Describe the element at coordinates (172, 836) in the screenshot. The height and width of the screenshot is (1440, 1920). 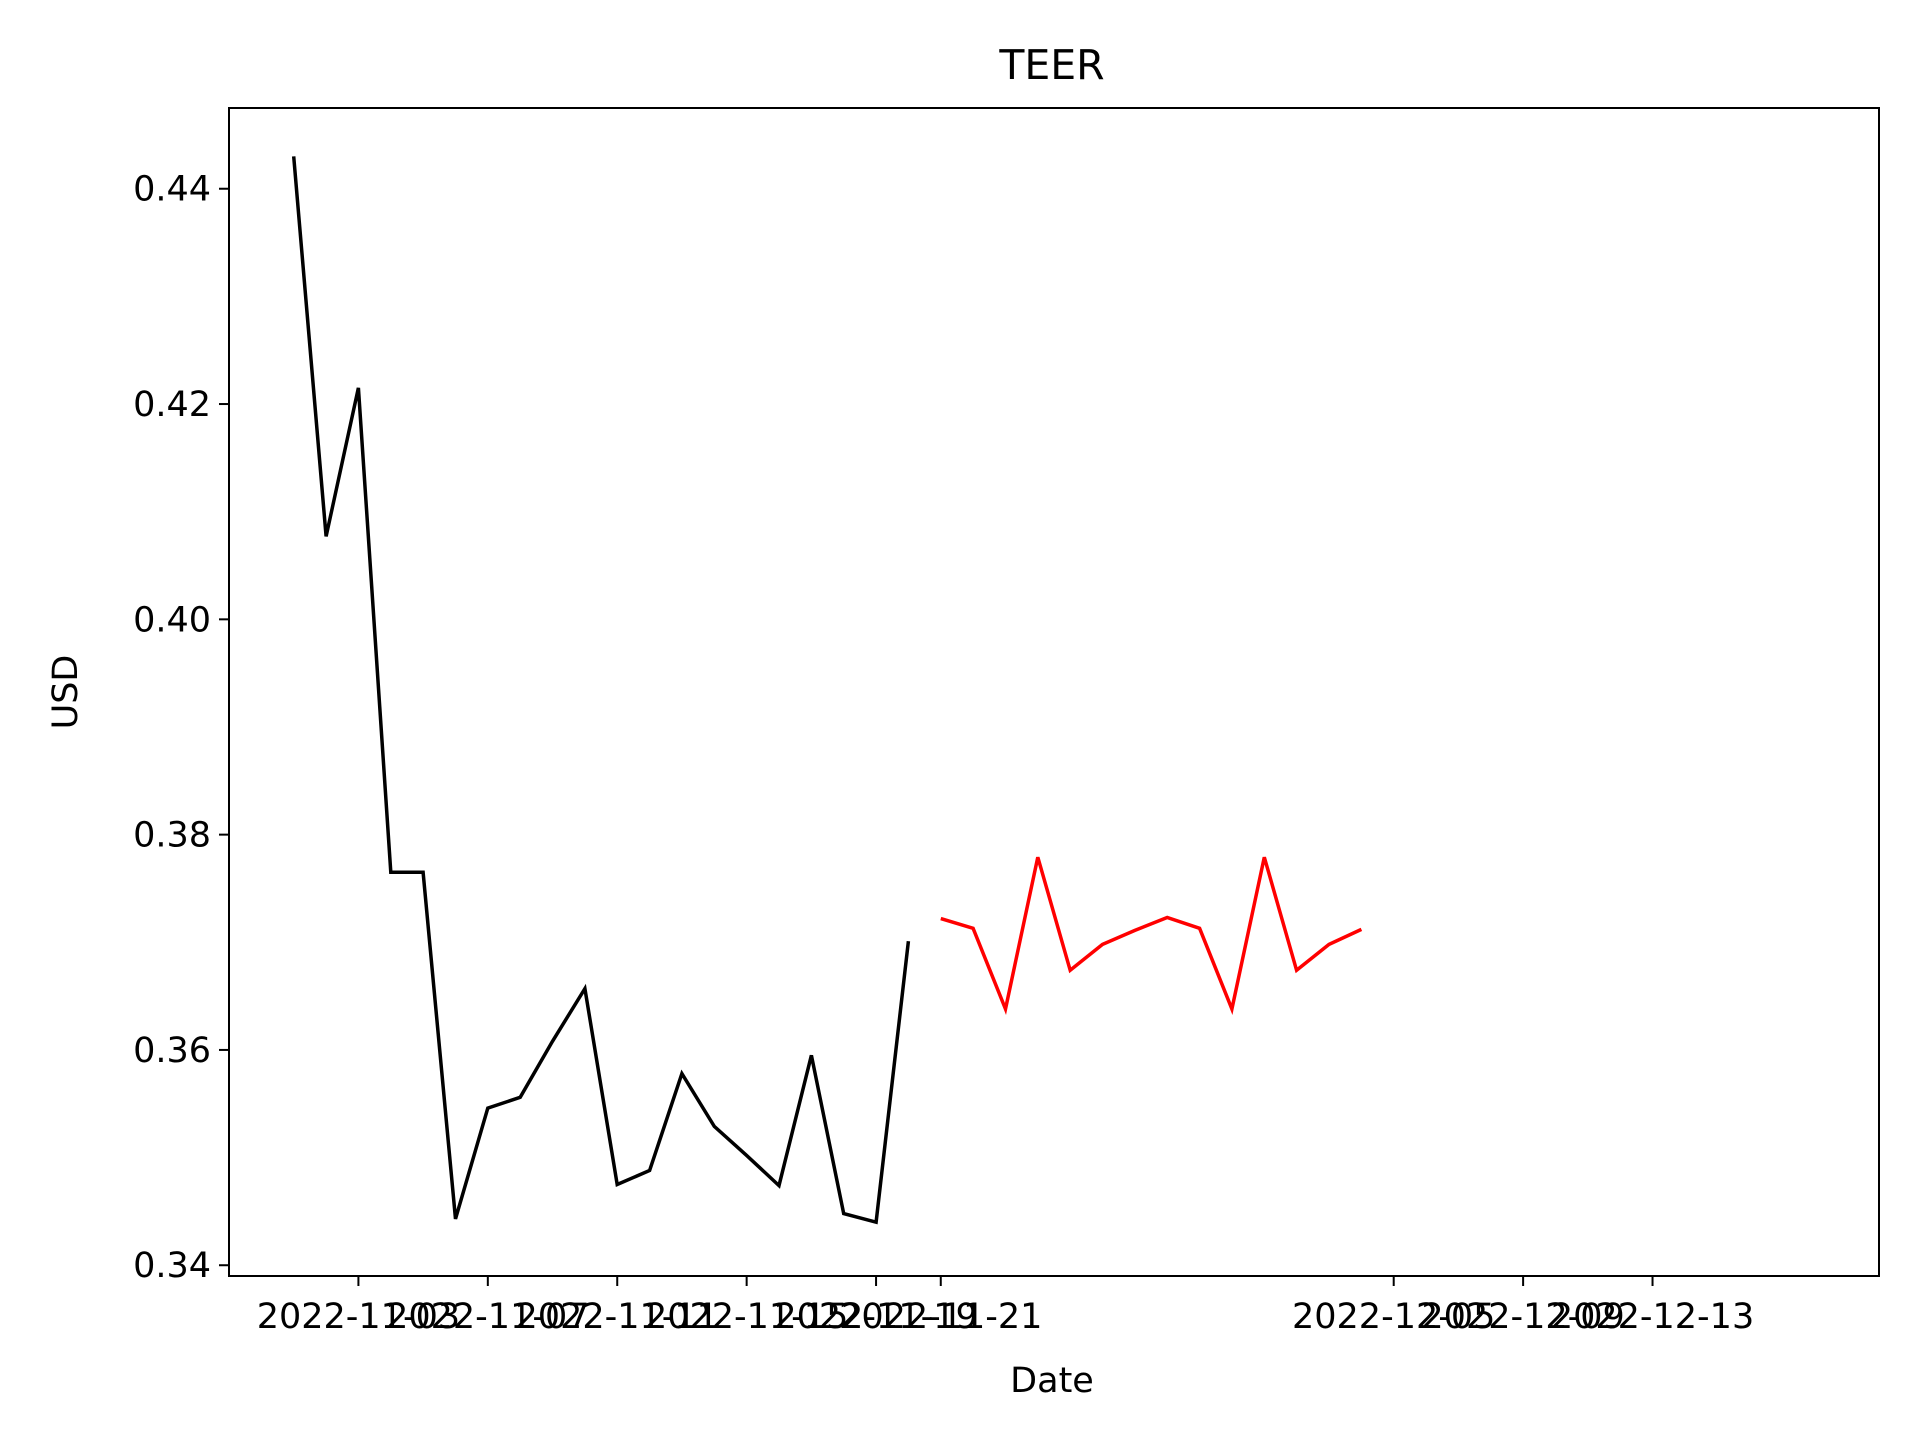
I see `y-tick-label: 0.38` at that location.